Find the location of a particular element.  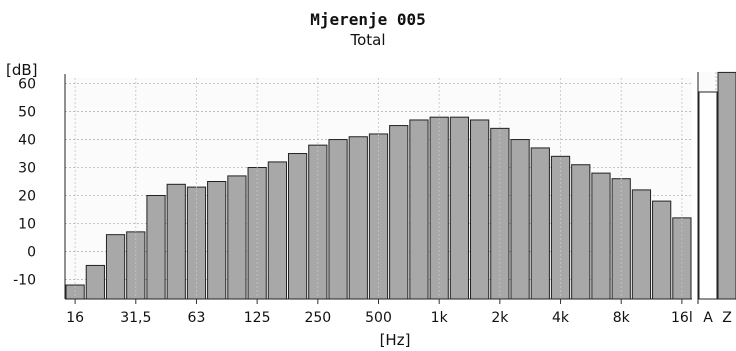

chart-subtitle: Total is located at coordinates (368, 40).